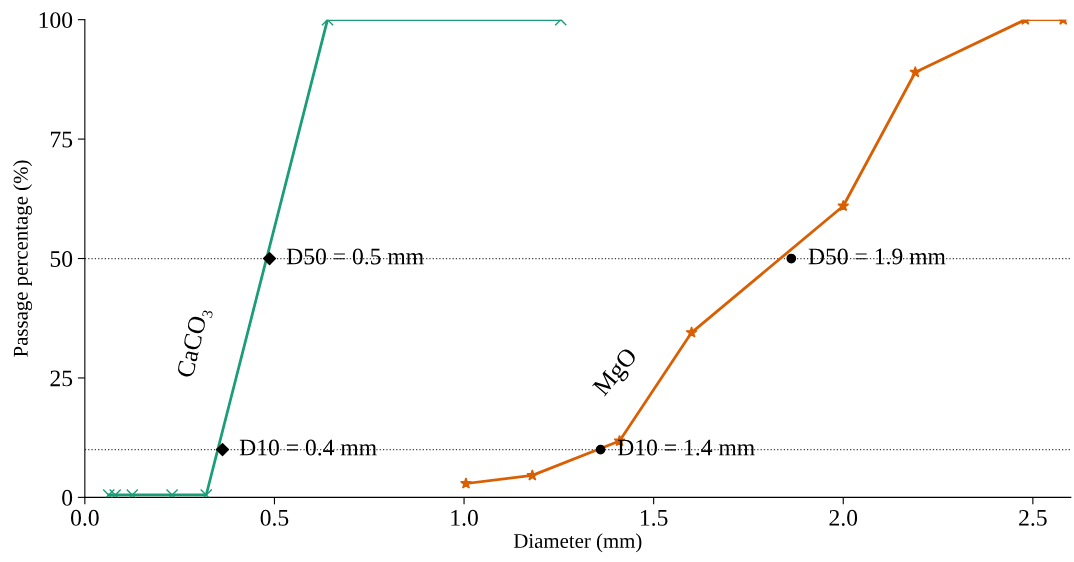 Image resolution: width=1074 pixels, height=562 pixels. Describe the element at coordinates (308, 447) in the screenshot. I see `annotation: D10 = 0.4 mm` at that location.